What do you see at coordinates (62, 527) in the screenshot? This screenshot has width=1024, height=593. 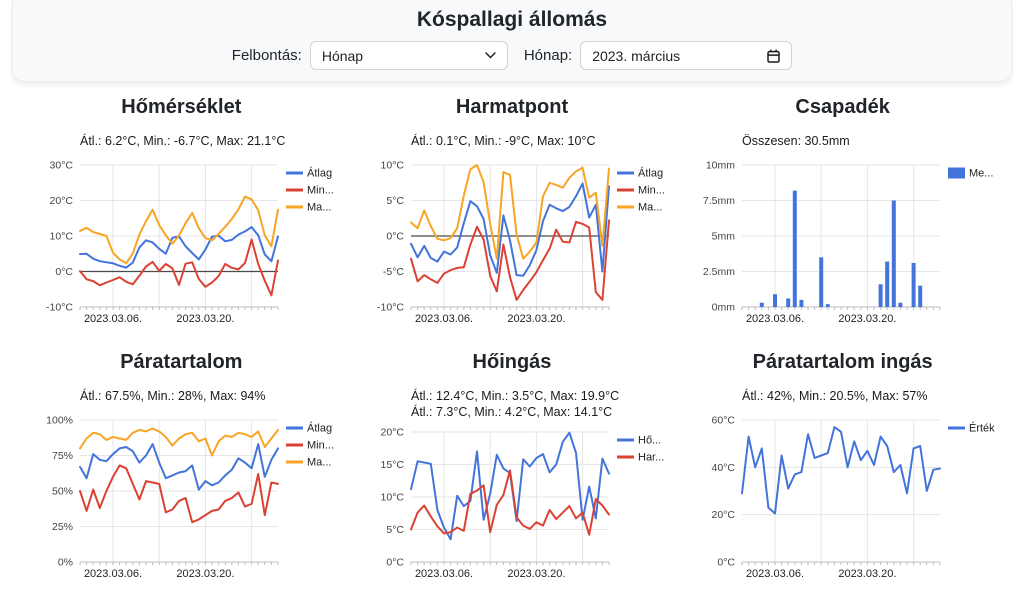 I see `svg-text: 25%` at bounding box center [62, 527].